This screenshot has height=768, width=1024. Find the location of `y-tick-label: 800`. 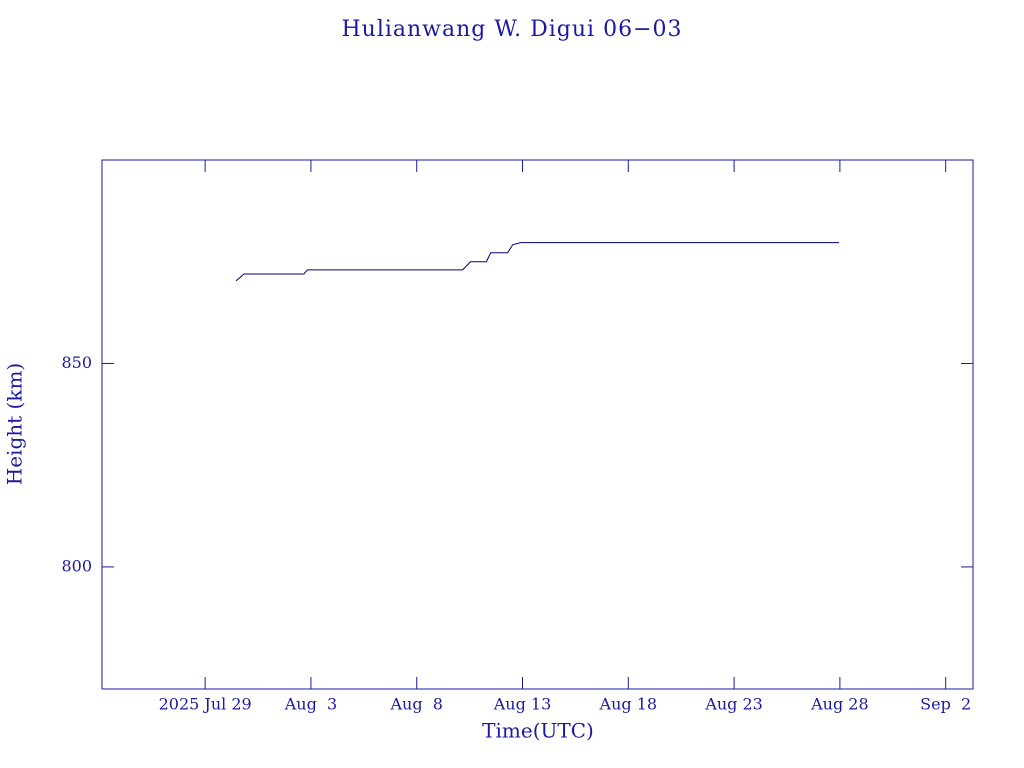

y-tick-label: 800 is located at coordinates (76, 565).